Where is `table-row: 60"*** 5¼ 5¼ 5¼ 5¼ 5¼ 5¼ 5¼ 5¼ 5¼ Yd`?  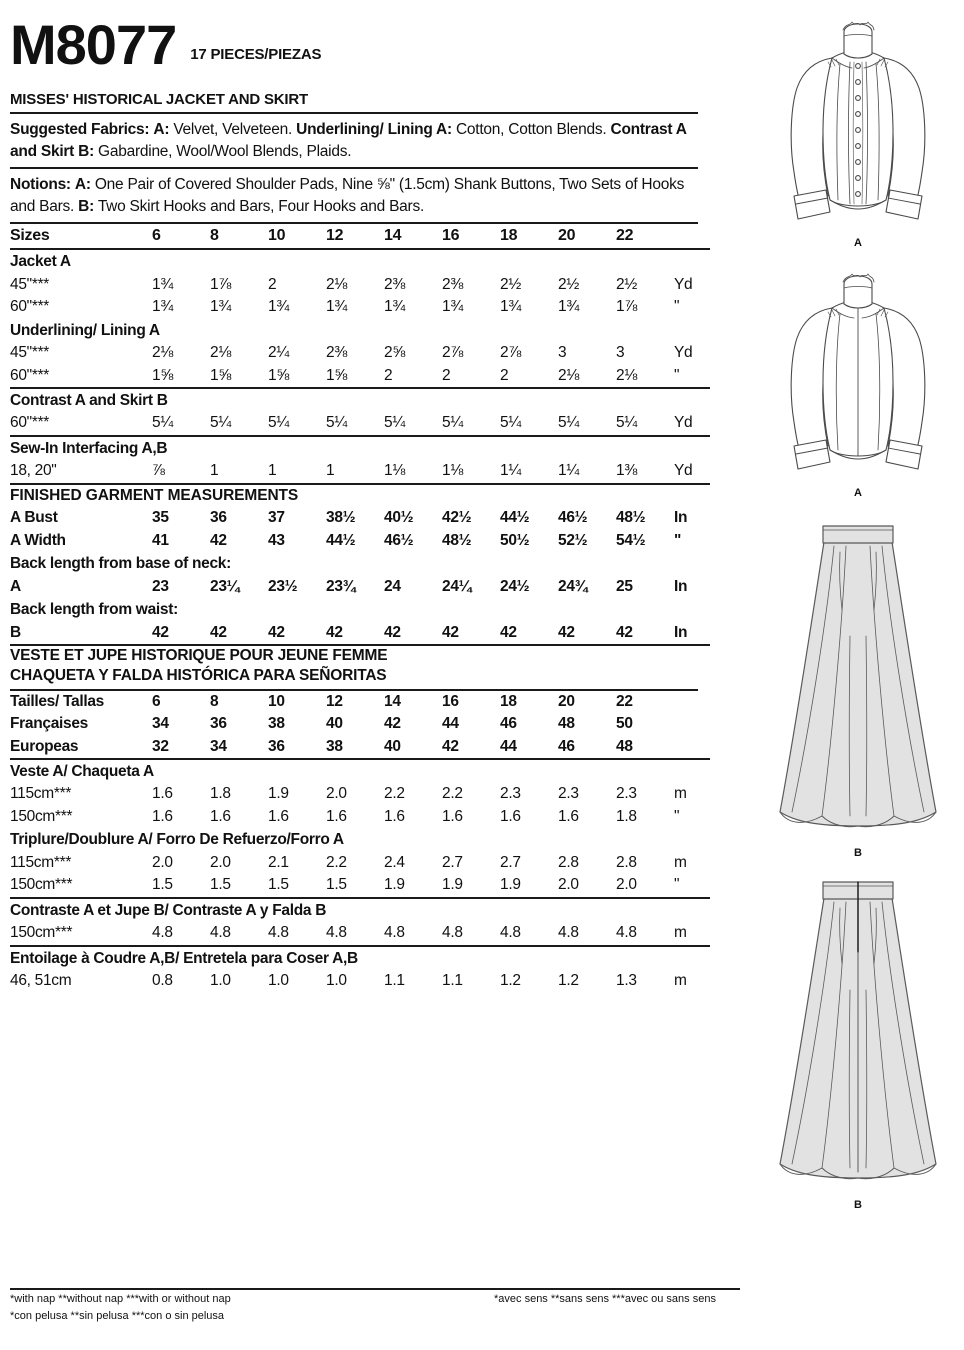
table-row: 60"*** 5¼ 5¼ 5¼ 5¼ 5¼ 5¼ 5¼ 5¼ 5¼ Yd is located at coordinates (360, 423).